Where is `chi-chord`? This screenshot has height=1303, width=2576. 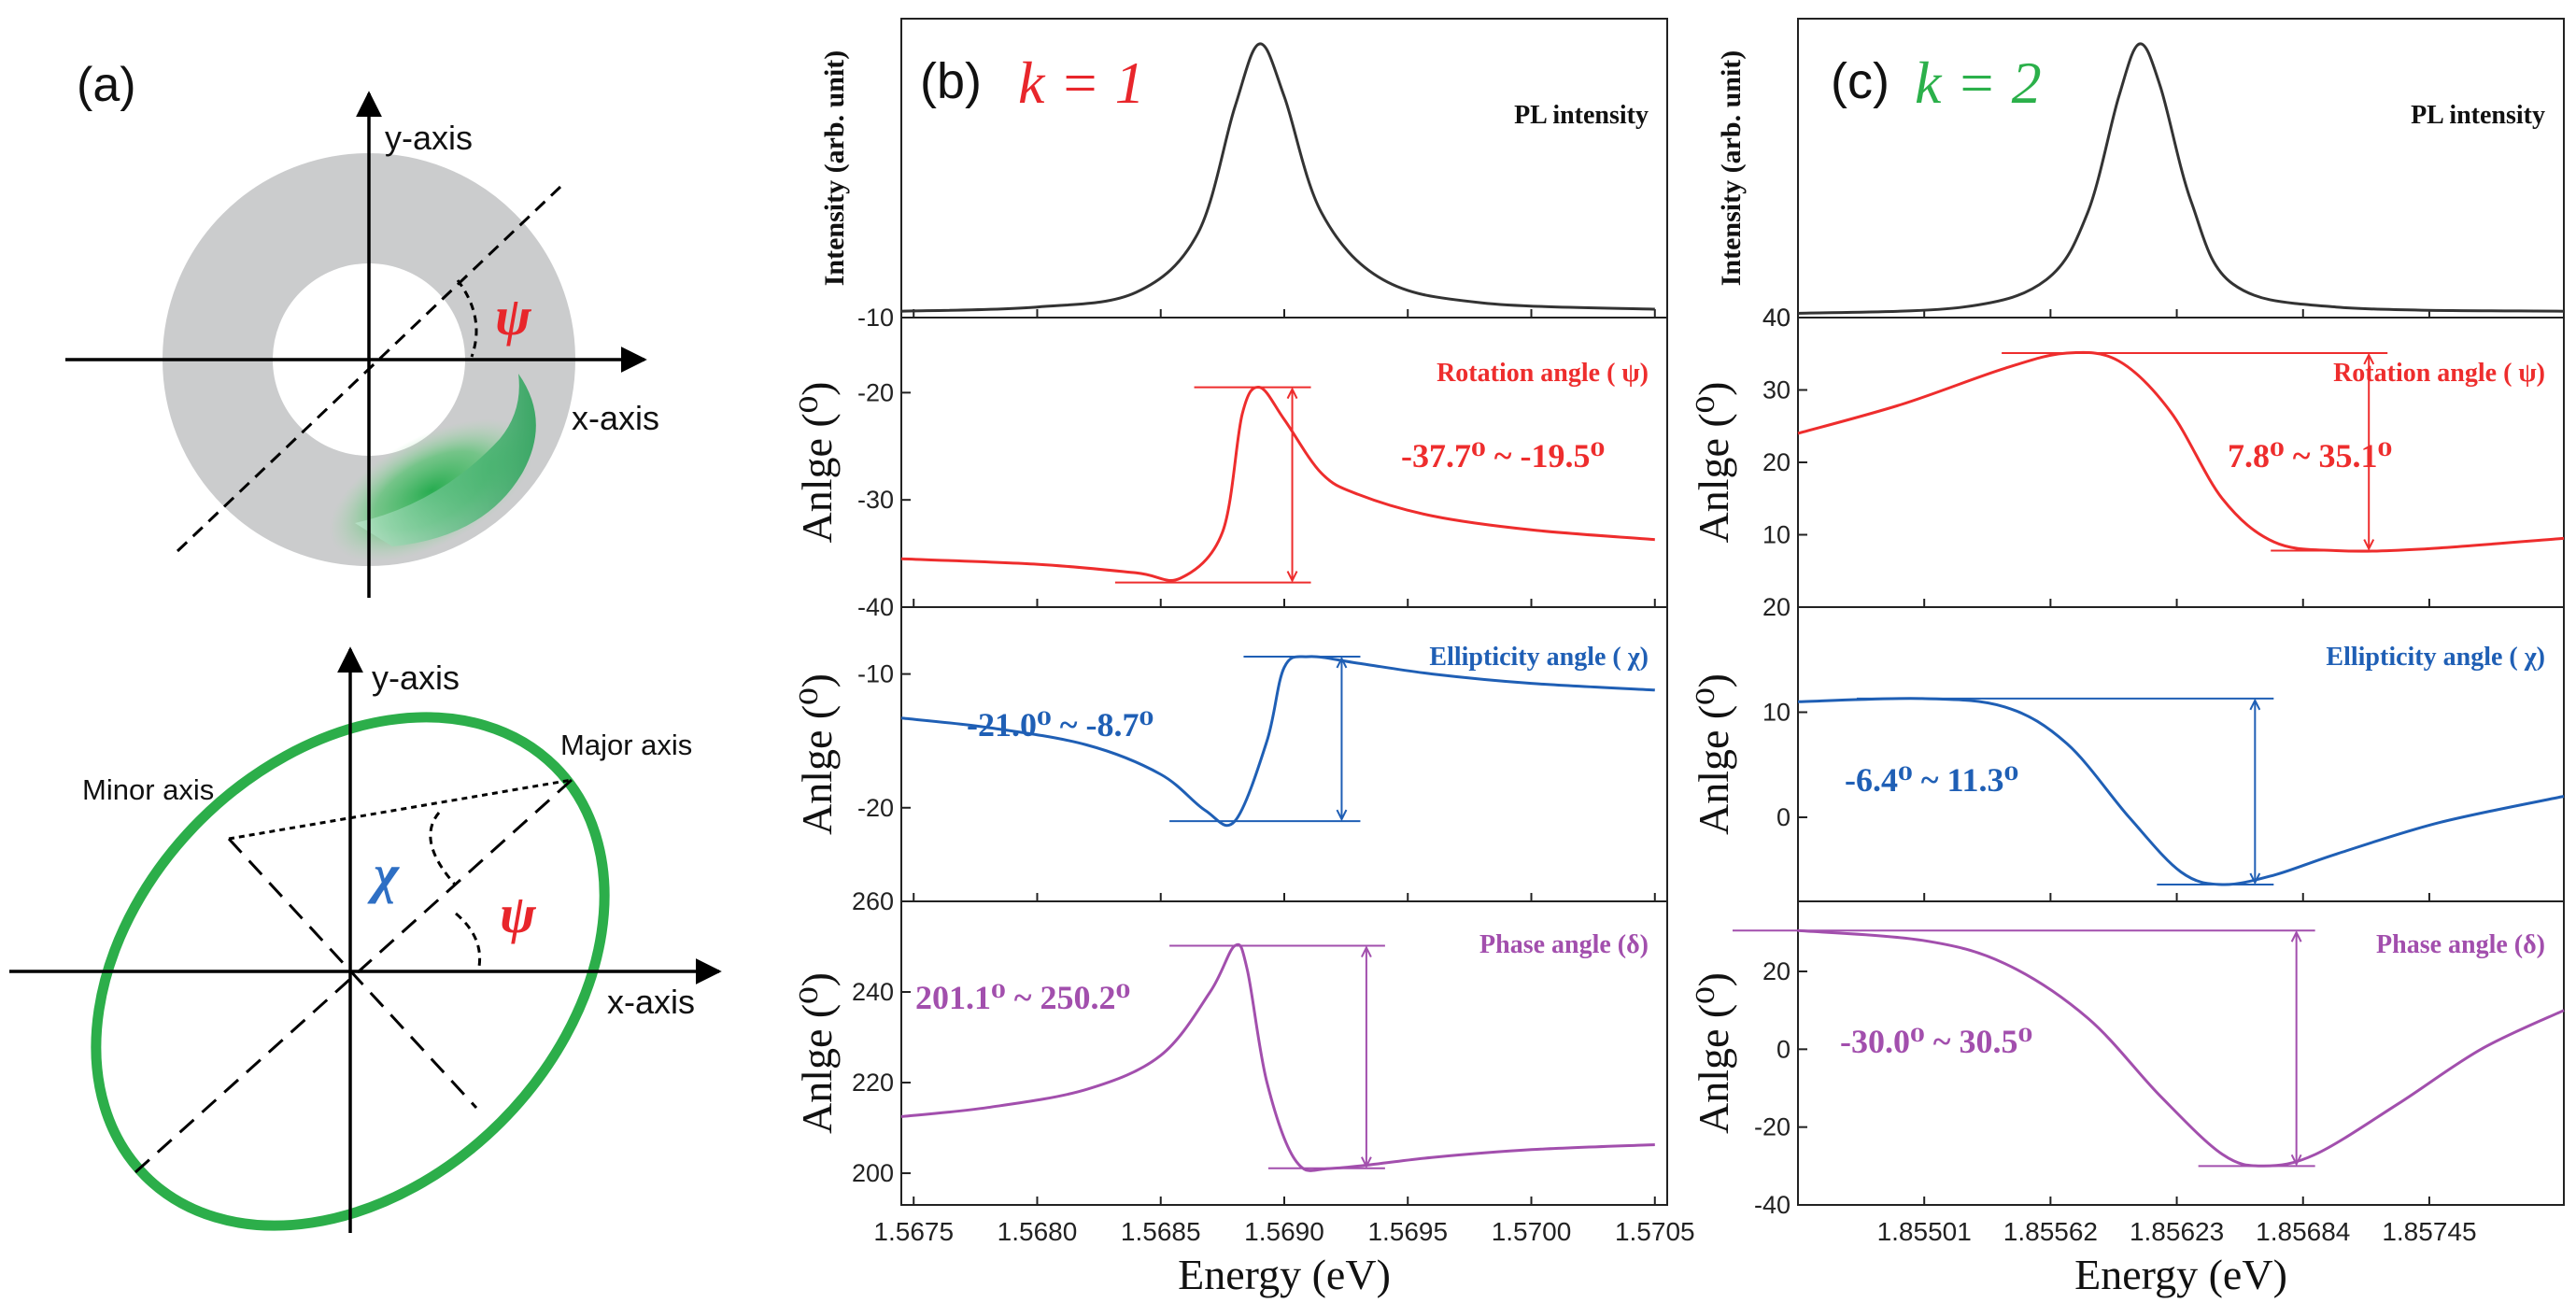 chi-chord is located at coordinates (400, 809).